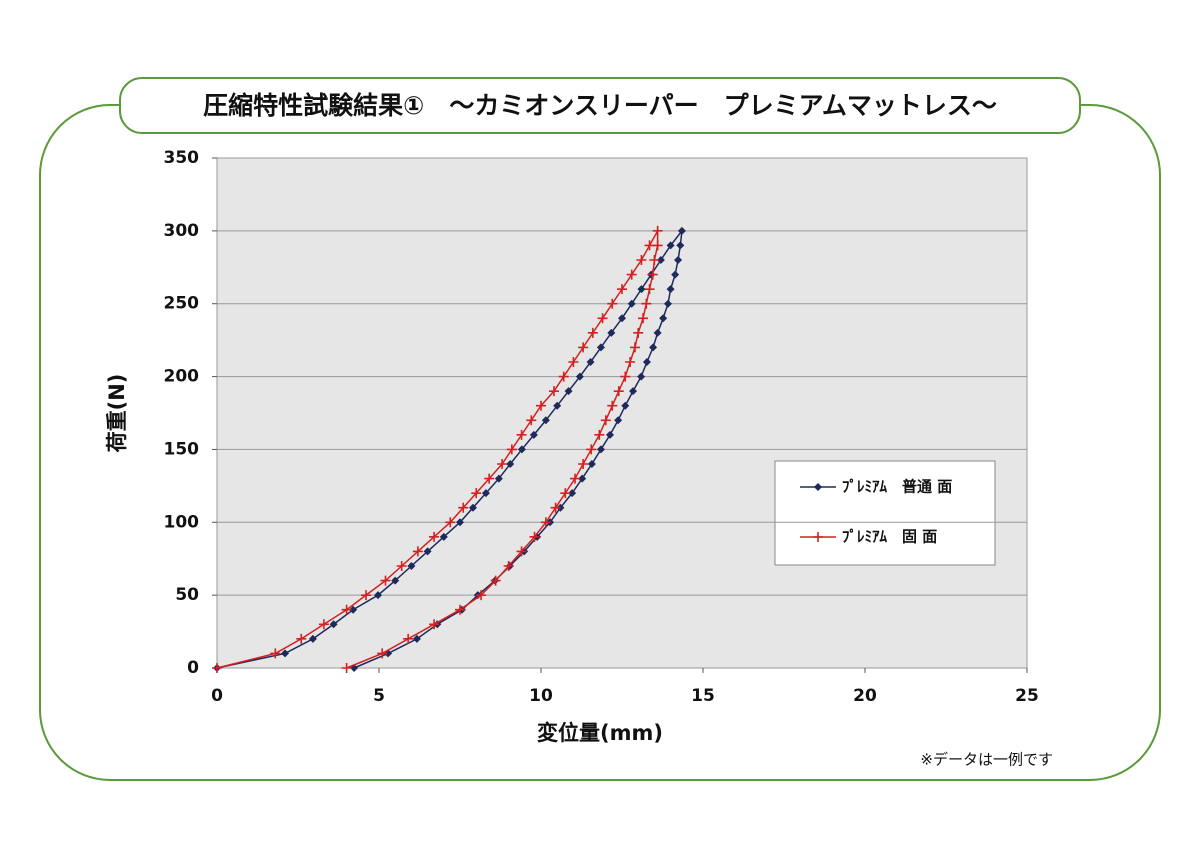 Image resolution: width=1200 pixels, height=848 pixels. What do you see at coordinates (818, 487) in the screenshot?
I see `legend-marker` at bounding box center [818, 487].